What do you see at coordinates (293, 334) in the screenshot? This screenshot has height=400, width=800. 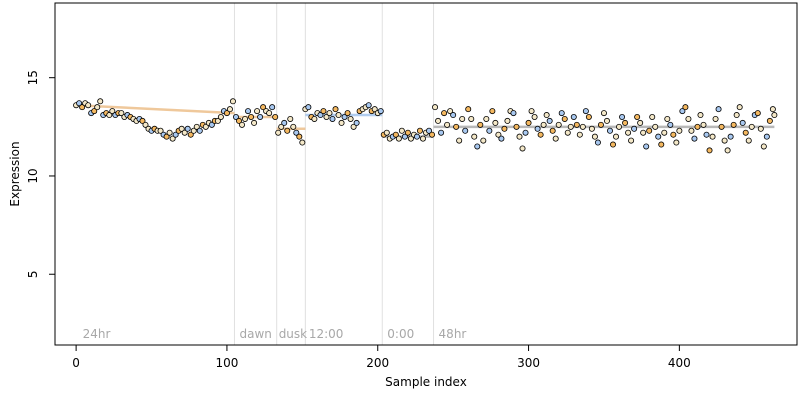 I see `annotation-label-2: dusk` at bounding box center [293, 334].